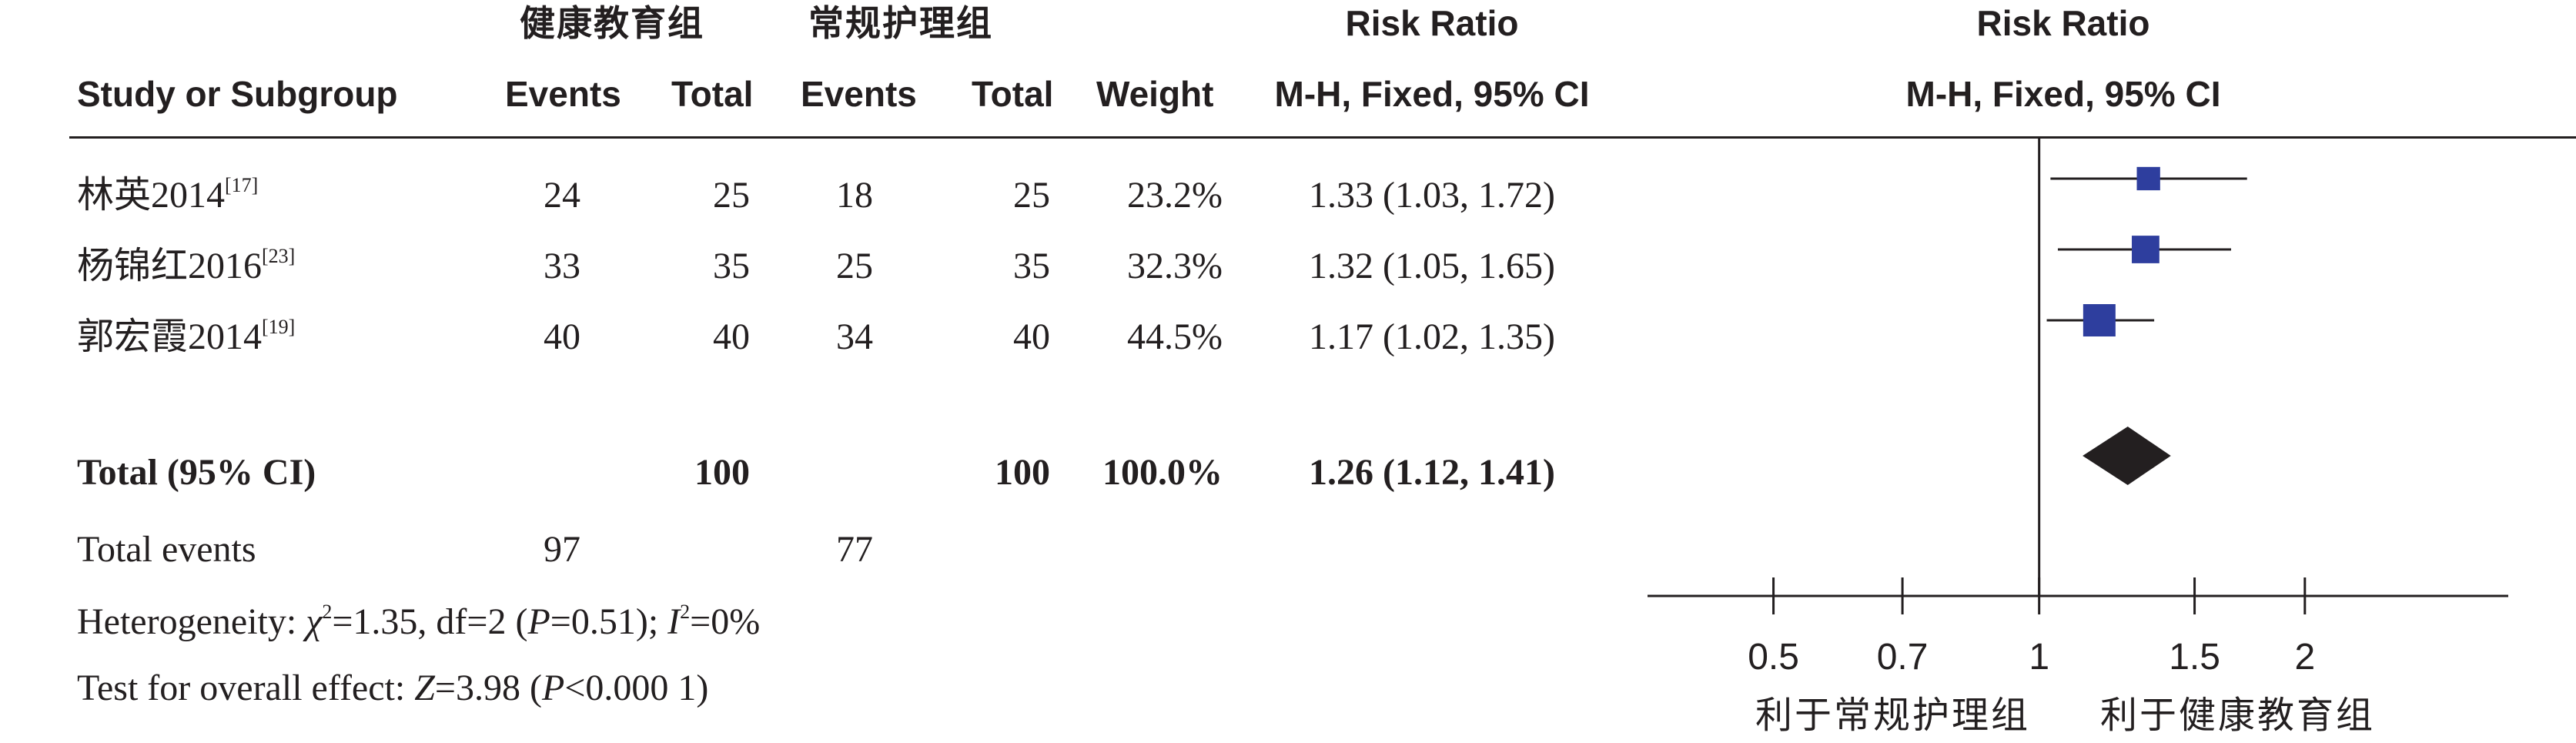 This screenshot has width=2576, height=743. What do you see at coordinates (279, 256) in the screenshot?
I see `reference-mark: [23]` at bounding box center [279, 256].